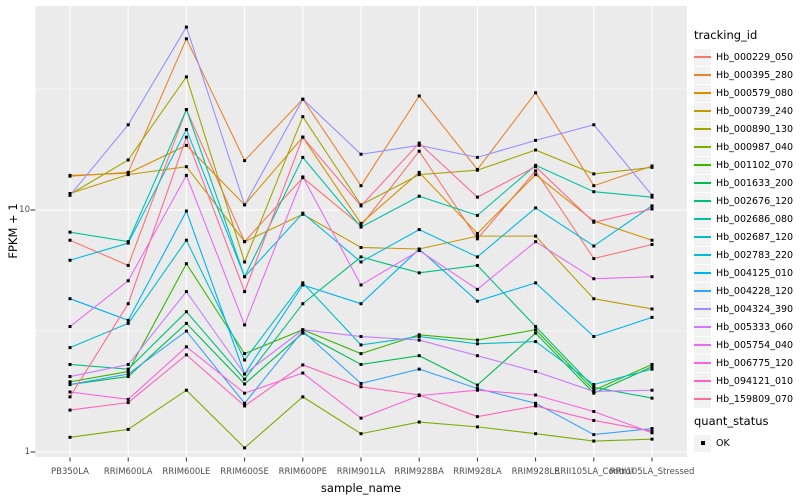 The width and height of the screenshot is (800, 500). I want to click on legend-item-quant-ok: OK, so click(746, 443).